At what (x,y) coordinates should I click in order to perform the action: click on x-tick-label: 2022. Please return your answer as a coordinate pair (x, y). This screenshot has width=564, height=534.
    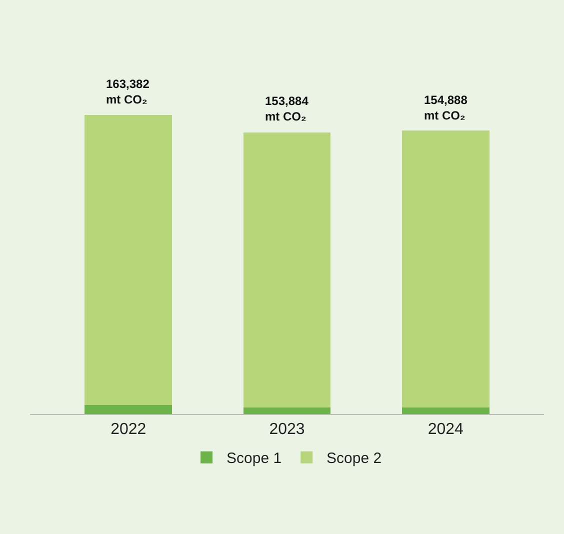
    Looking at the image, I should click on (128, 429).